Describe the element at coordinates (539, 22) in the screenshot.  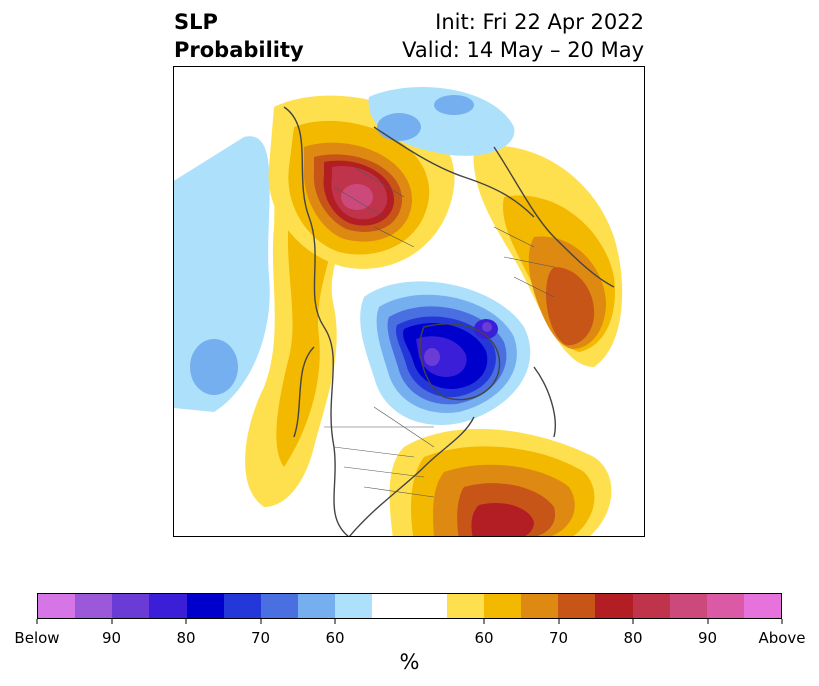
I see `title-init-date: Init: Fri 22 Apr 2022` at that location.